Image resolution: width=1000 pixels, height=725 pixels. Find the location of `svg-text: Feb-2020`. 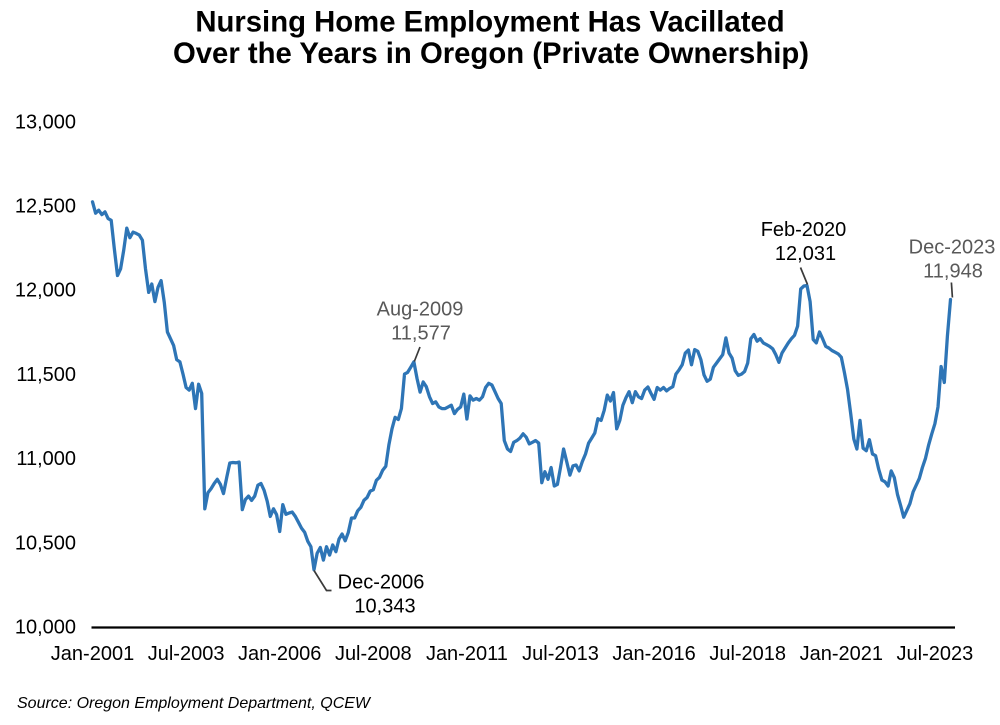

svg-text: Feb-2020 is located at coordinates (804, 230).